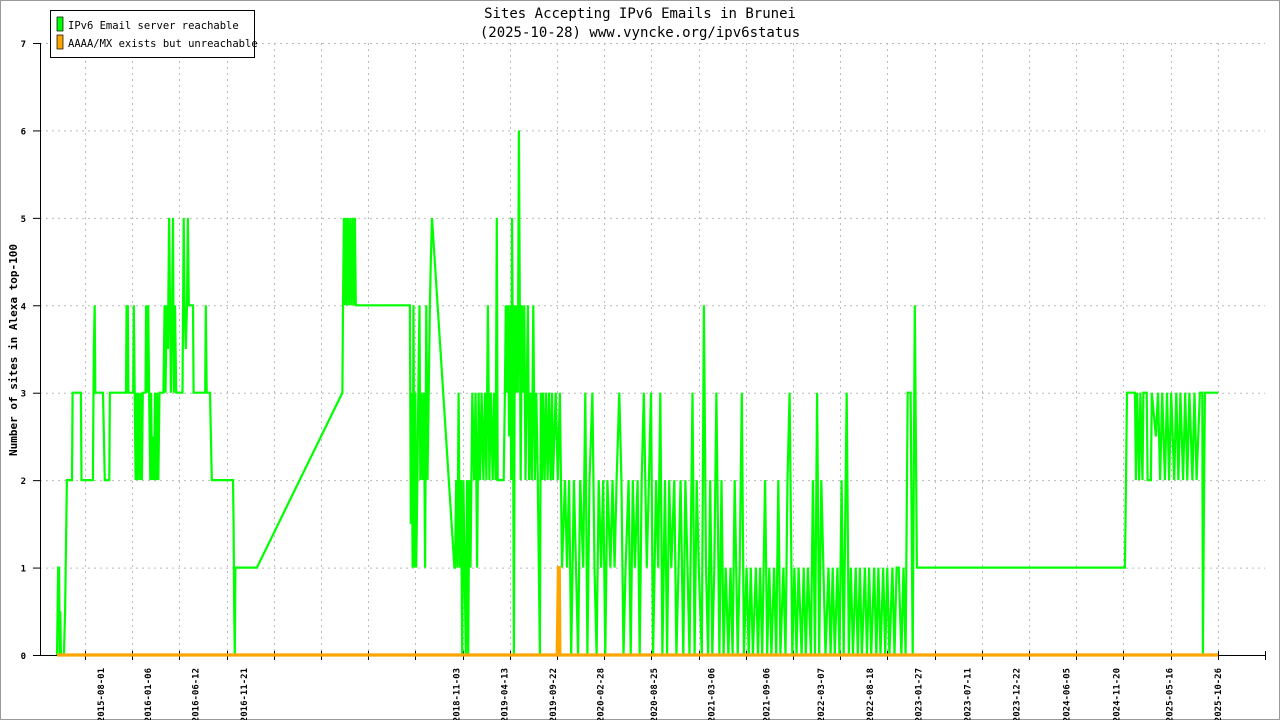 This screenshot has height=720, width=1280. What do you see at coordinates (640, 33) in the screenshot?
I see `chart-subtitle: (2025-10-28) www.vyncke.org/ipv6status` at bounding box center [640, 33].